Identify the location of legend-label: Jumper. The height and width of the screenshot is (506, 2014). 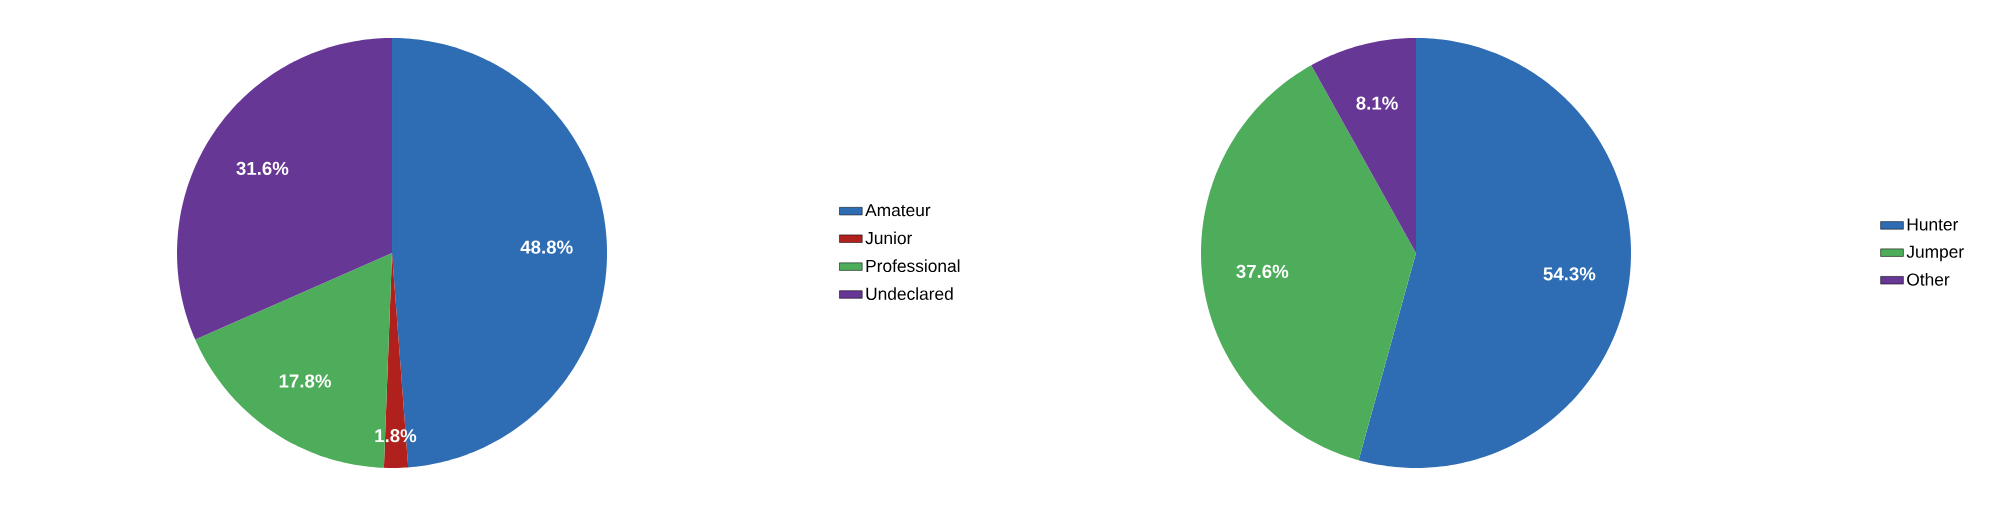
(1935, 253).